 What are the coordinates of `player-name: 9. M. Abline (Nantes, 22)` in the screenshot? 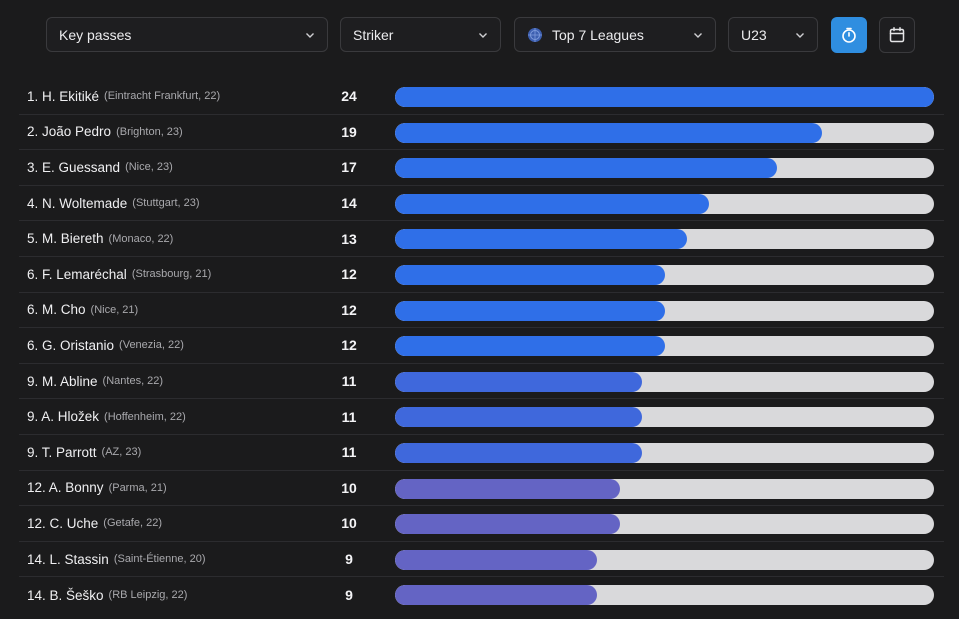 It's located at (95, 381).